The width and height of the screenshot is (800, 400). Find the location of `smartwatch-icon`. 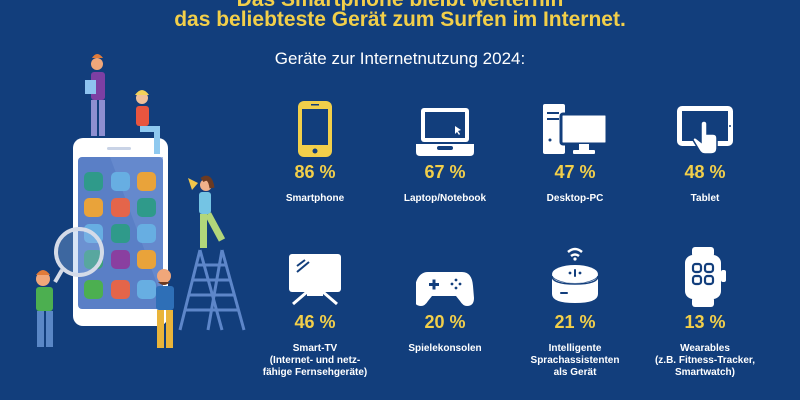

smartwatch-icon is located at coordinates (705, 277).